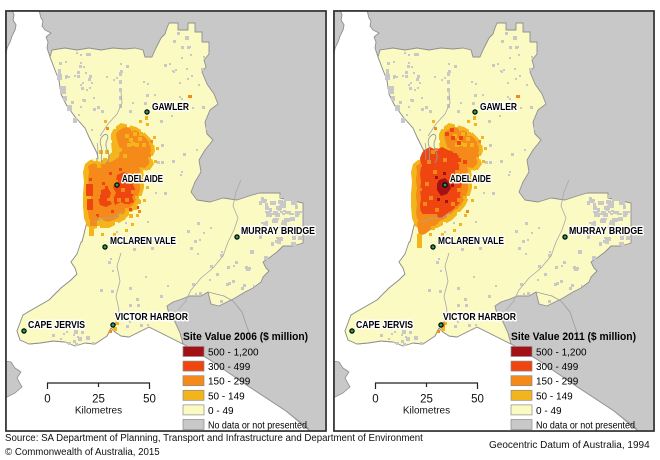 This screenshot has height=460, width=660. I want to click on svg-text: Site Value 2011 ($ million), so click(573, 337).